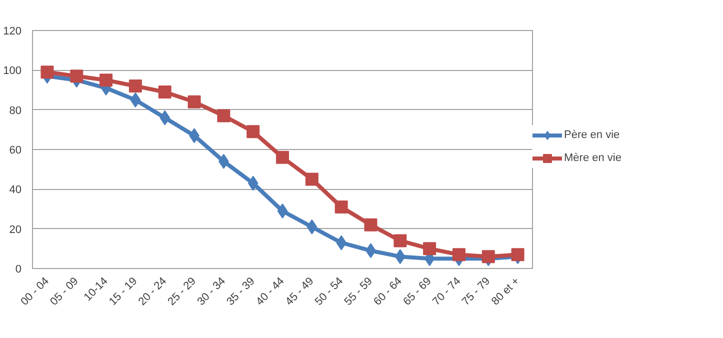 This screenshot has height=338, width=723. What do you see at coordinates (18, 270) in the screenshot?
I see `y-tick-label: 0` at bounding box center [18, 270].